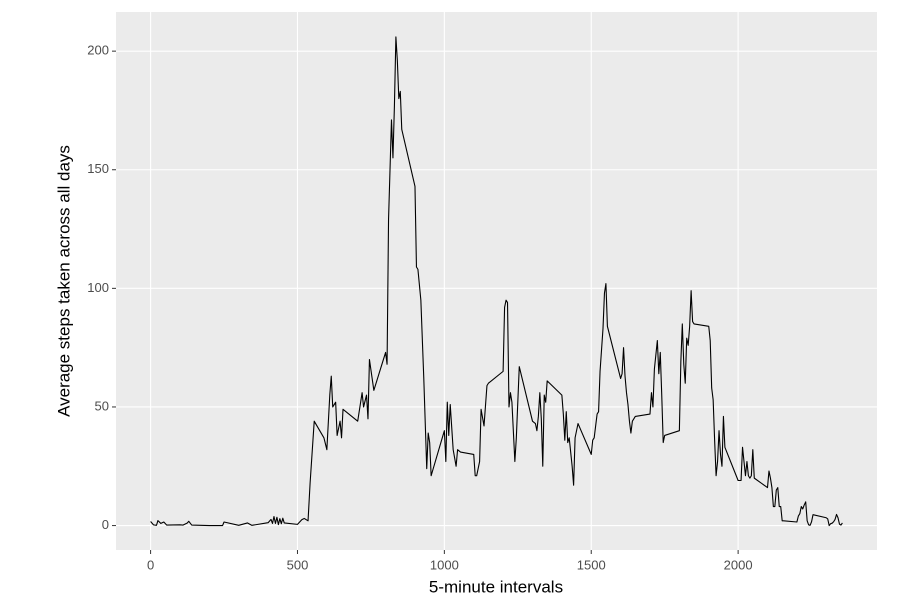 This screenshot has height=606, width=903. What do you see at coordinates (738, 564) in the screenshot?
I see `x-tick-label: 2000` at bounding box center [738, 564].